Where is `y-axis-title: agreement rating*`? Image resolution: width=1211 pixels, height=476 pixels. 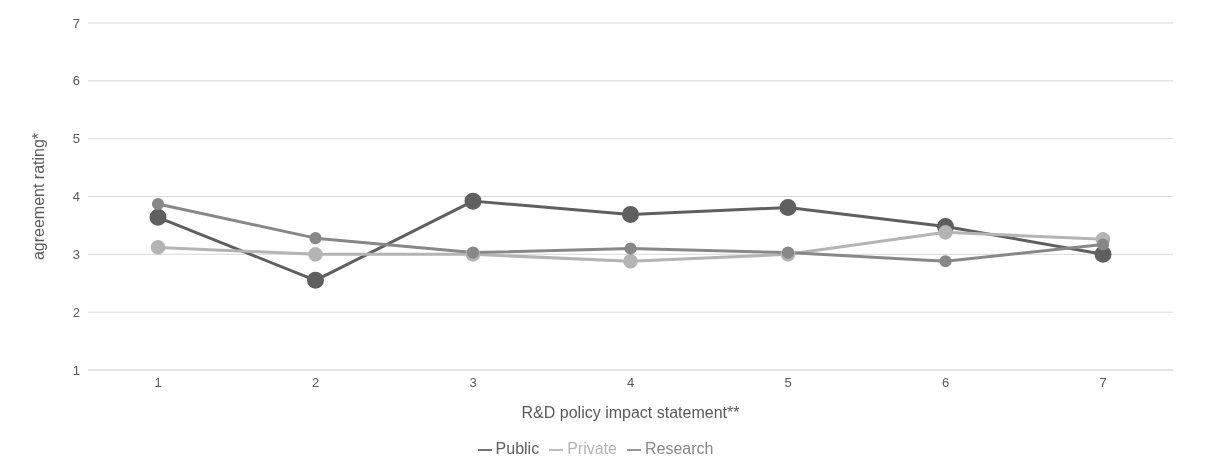
y-axis-title: agreement rating* is located at coordinates (38, 196).